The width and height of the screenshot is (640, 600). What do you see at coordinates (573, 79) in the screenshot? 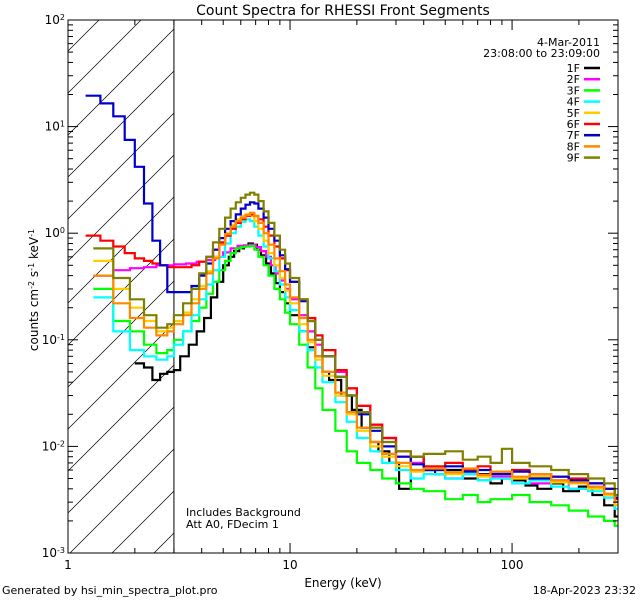
I see `legend-label-2f: 2F` at bounding box center [573, 79].